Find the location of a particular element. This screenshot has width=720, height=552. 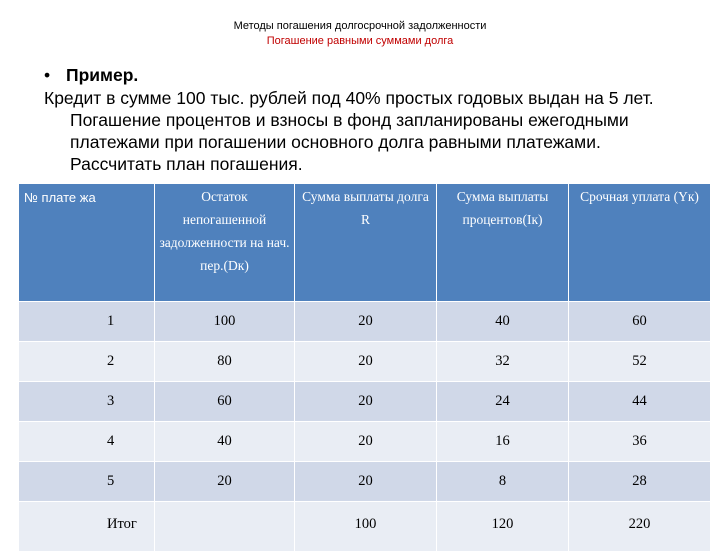

cell-payment-number: 3 is located at coordinates (86, 401).